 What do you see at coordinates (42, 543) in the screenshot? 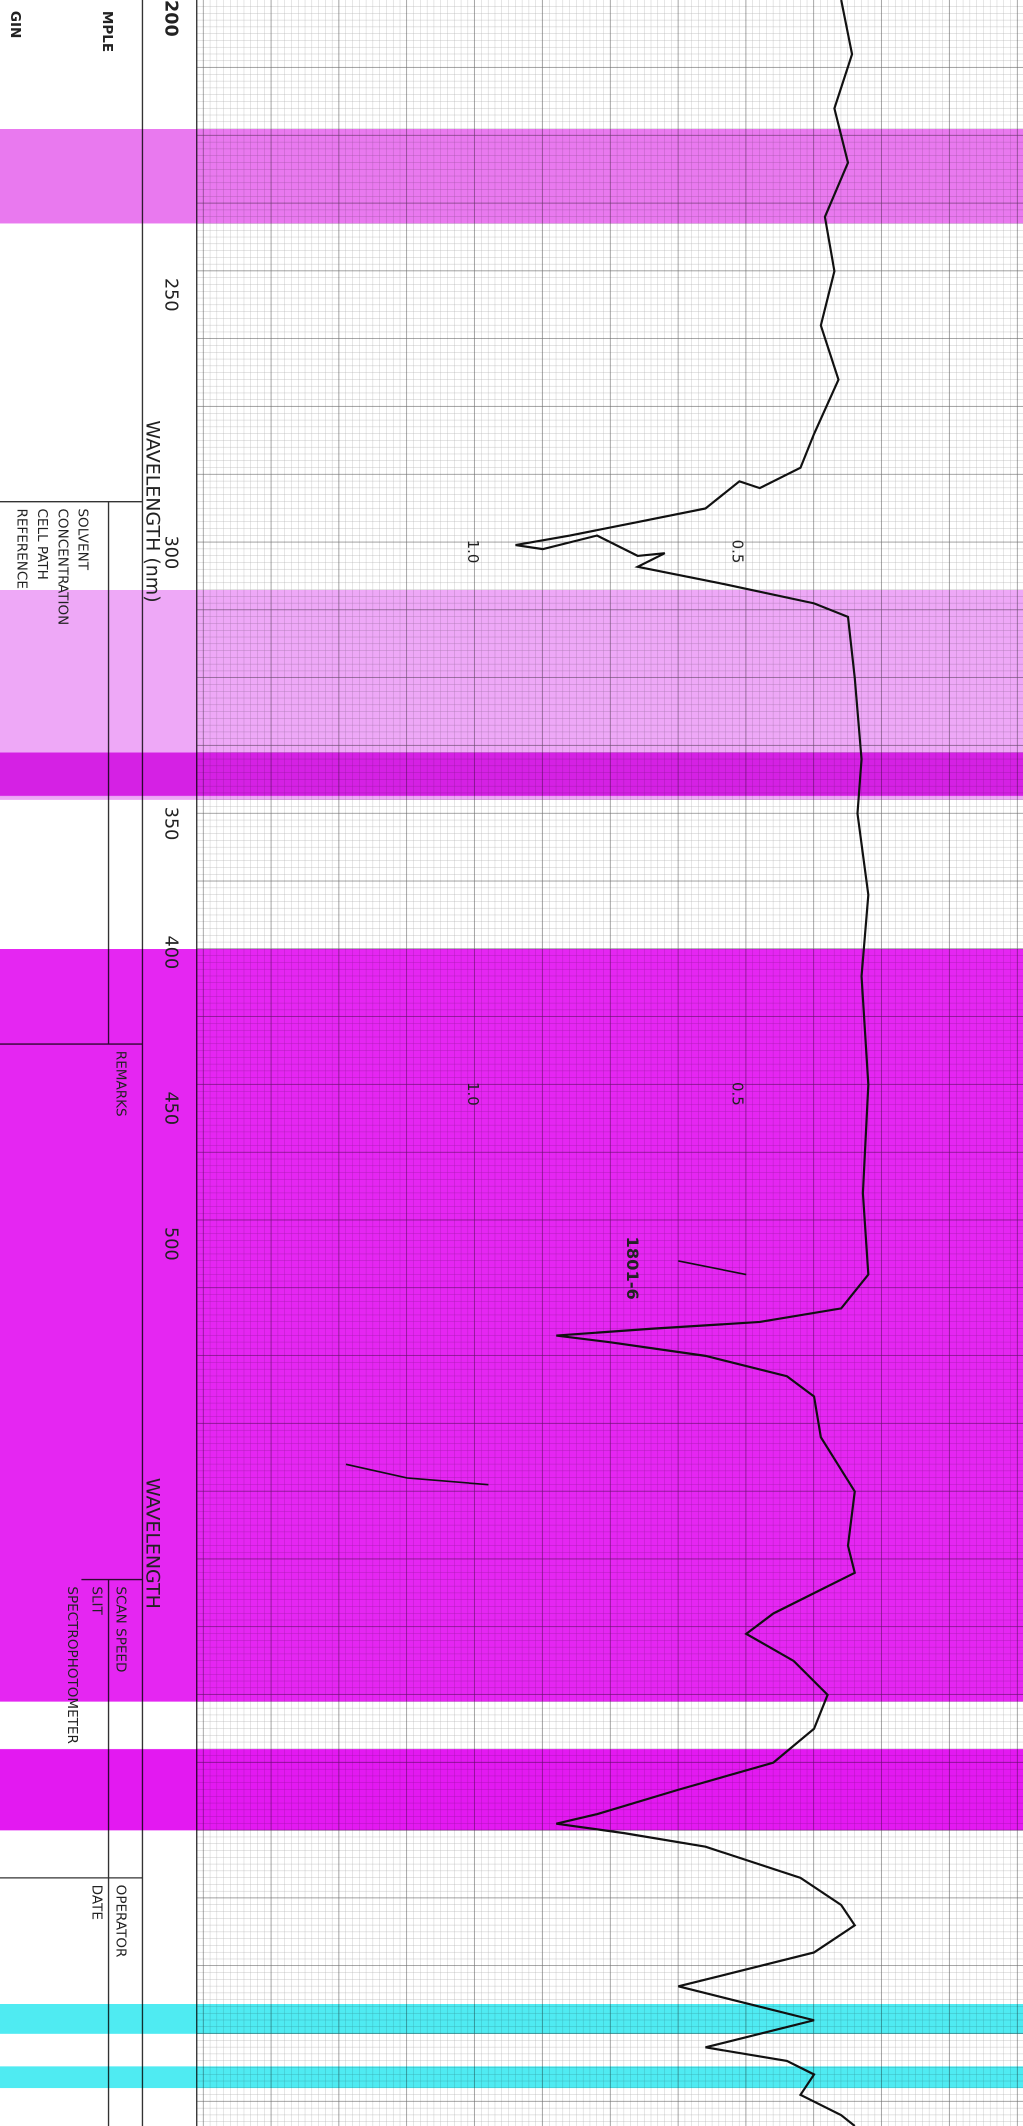
I see `form-field: CELL PATH` at bounding box center [42, 543].